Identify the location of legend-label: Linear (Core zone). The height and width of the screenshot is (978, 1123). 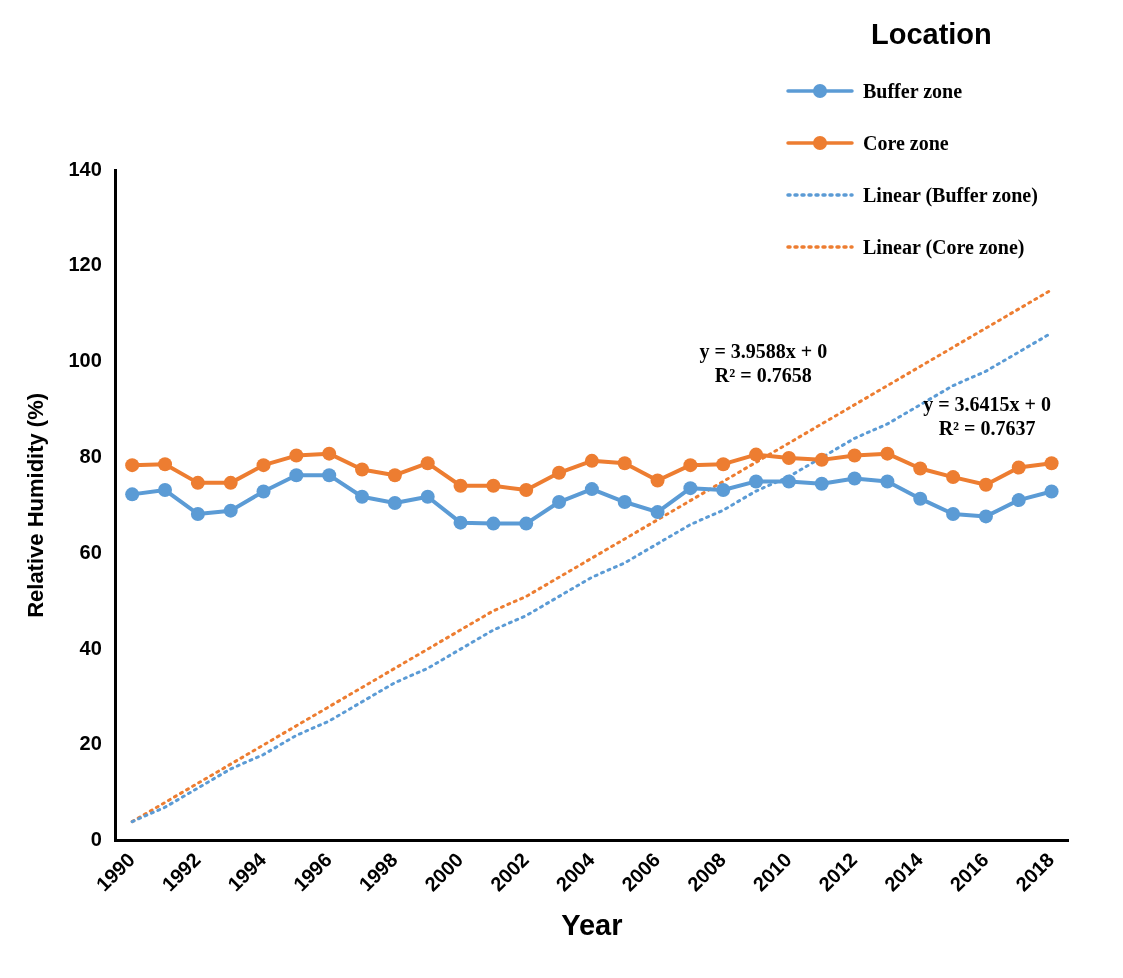
(944, 247).